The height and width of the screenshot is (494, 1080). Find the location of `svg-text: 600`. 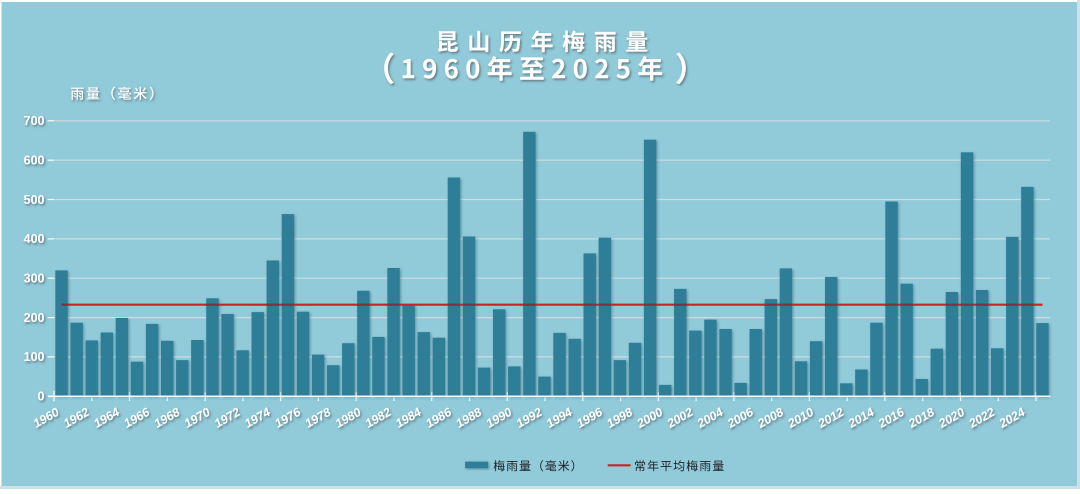

svg-text: 600 is located at coordinates (34, 161).